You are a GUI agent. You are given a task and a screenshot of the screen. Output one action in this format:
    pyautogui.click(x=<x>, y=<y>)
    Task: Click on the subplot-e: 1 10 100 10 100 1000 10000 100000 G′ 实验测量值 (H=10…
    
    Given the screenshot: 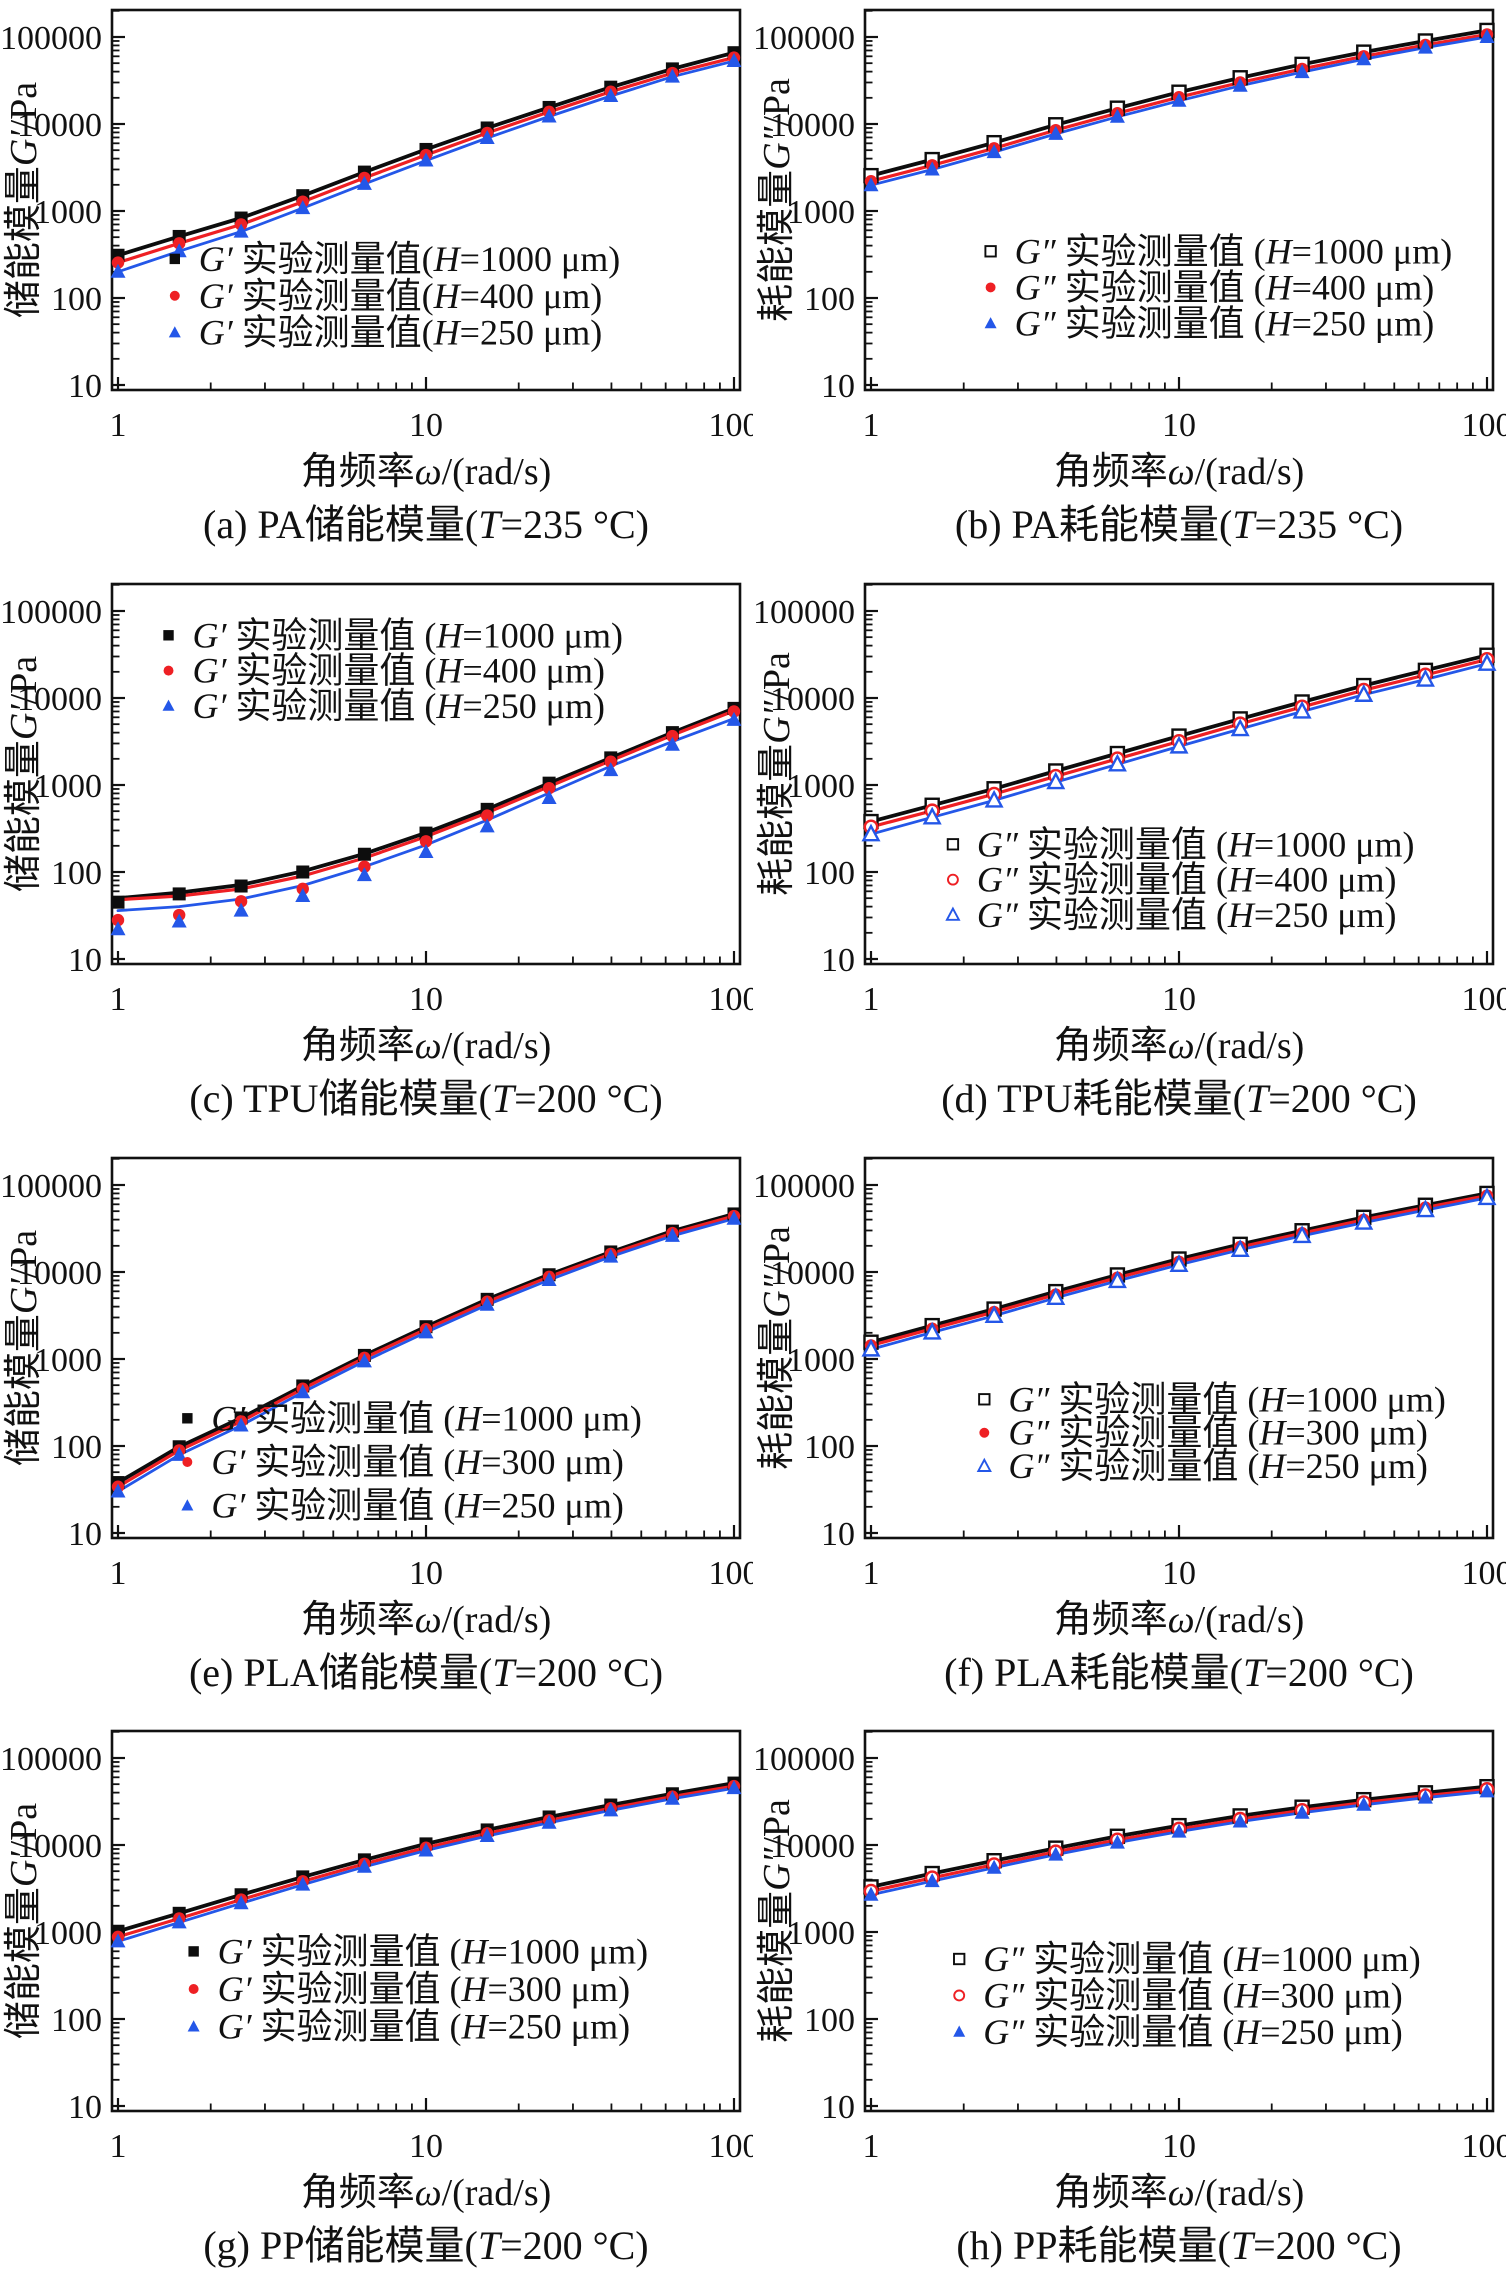 What is the action you would take?
    pyautogui.click(x=376, y=1435)
    